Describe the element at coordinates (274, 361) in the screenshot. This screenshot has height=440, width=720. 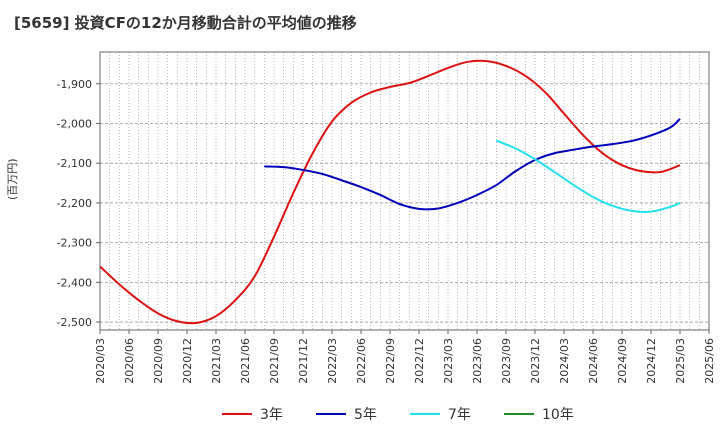
I see `x-tick-label: 2021/09` at that location.